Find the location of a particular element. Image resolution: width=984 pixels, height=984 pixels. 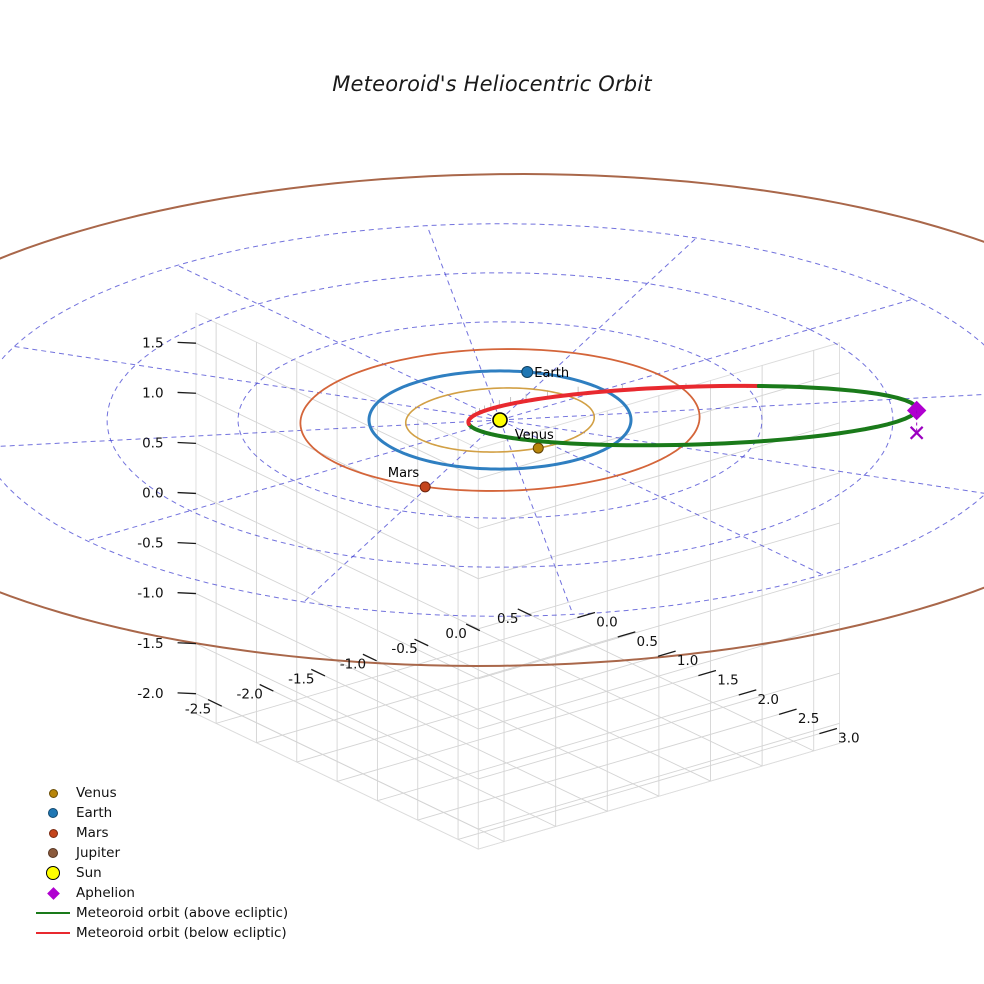

z-tick-label: -1.5 is located at coordinates (150, 644).